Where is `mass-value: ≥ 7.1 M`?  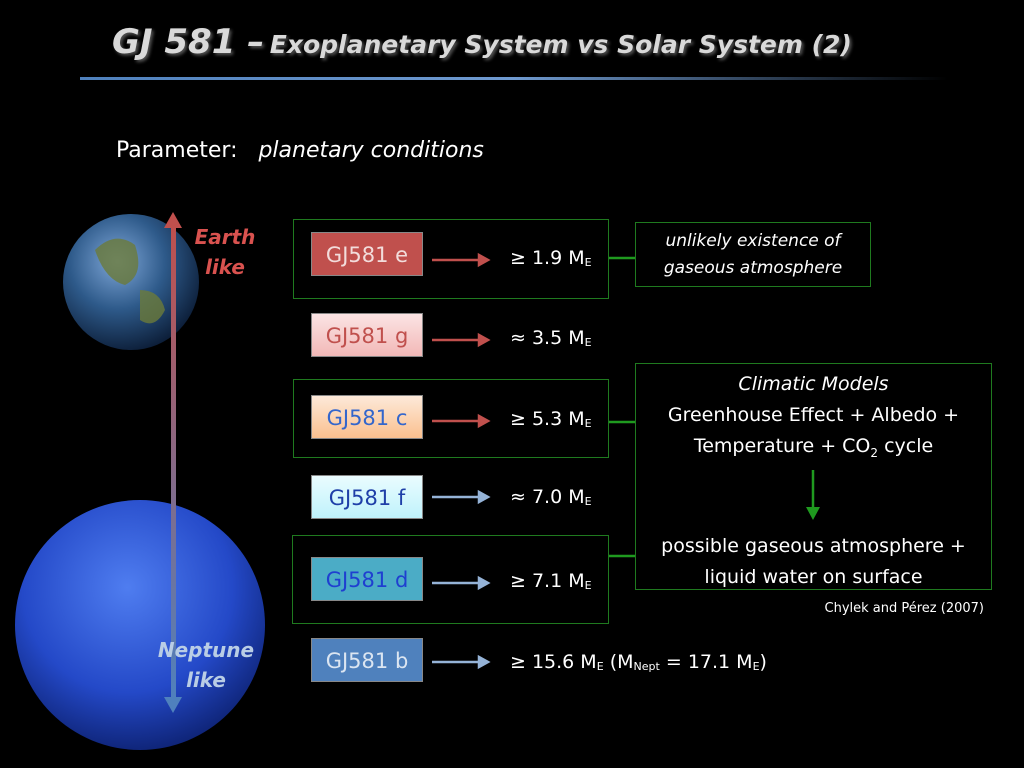 mass-value: ≥ 7.1 M is located at coordinates (547, 581).